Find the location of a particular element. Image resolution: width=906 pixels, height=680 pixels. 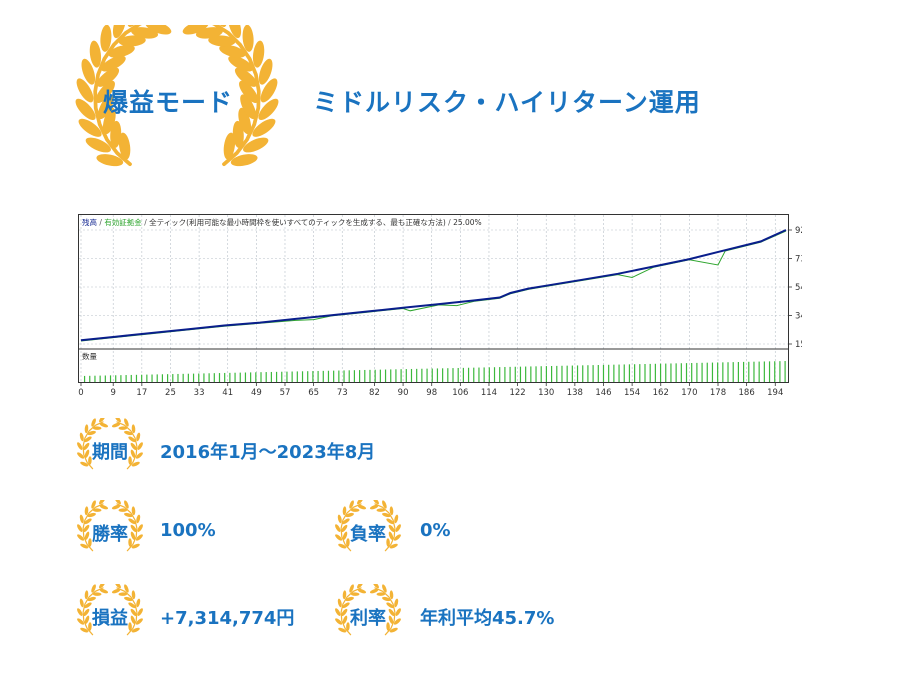

x-tick-label: 170 is located at coordinates (689, 393).